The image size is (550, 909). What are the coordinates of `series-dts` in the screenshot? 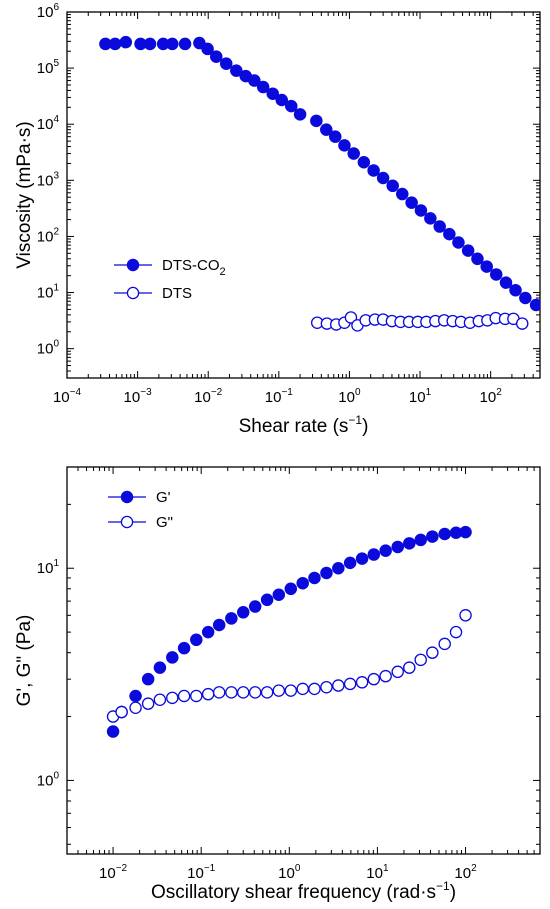 It's located at (419, 321).